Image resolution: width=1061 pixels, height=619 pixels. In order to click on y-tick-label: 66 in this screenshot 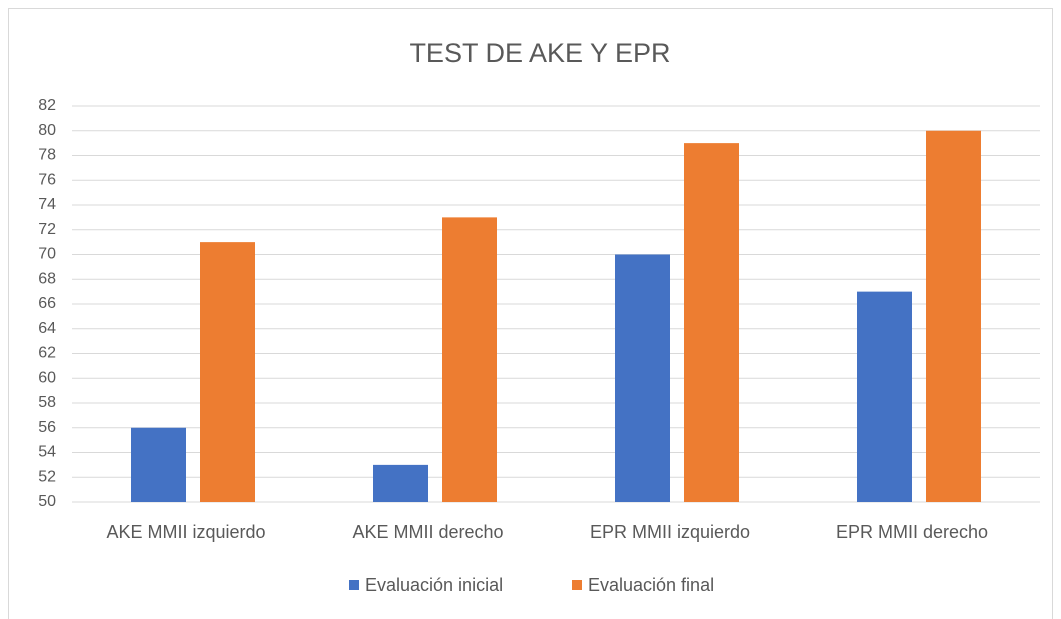, I will do `click(47, 303)`.